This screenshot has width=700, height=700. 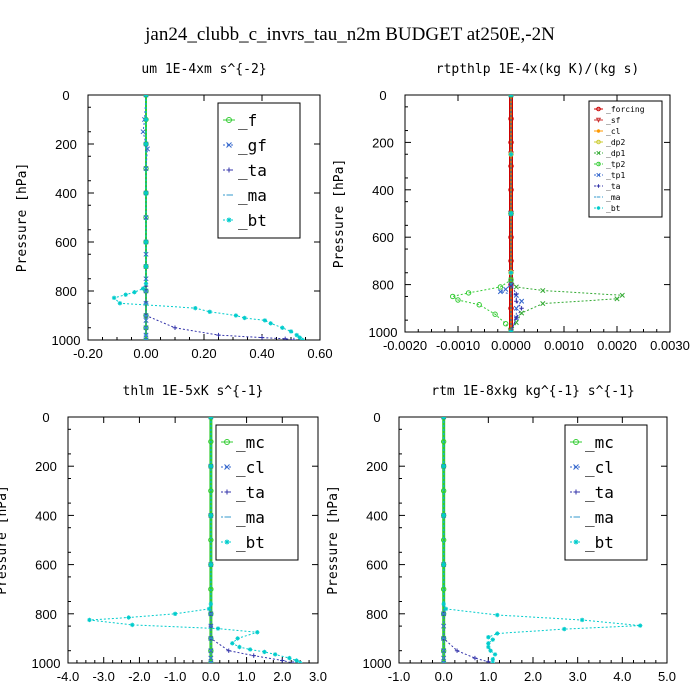 I want to click on data-point-mc, so click(x=443, y=651).